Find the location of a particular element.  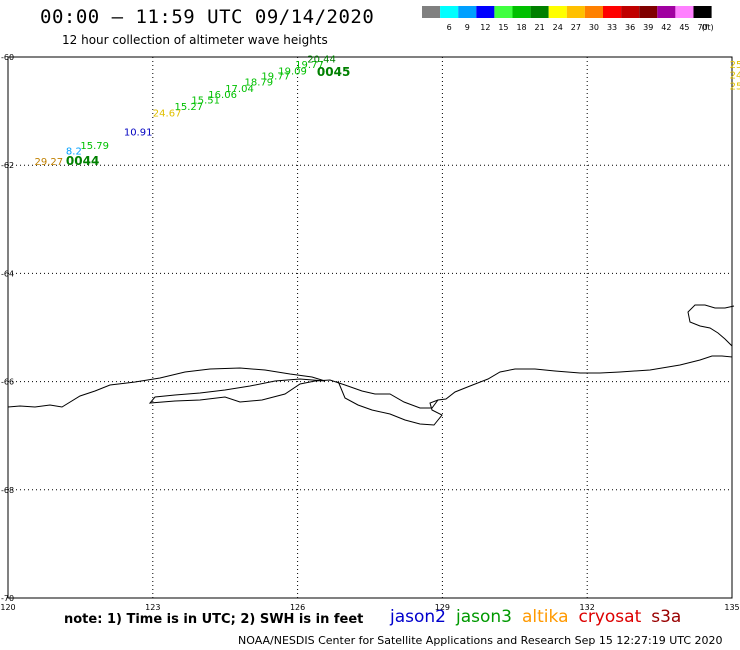

swh-value: 19.09 is located at coordinates (292, 71).